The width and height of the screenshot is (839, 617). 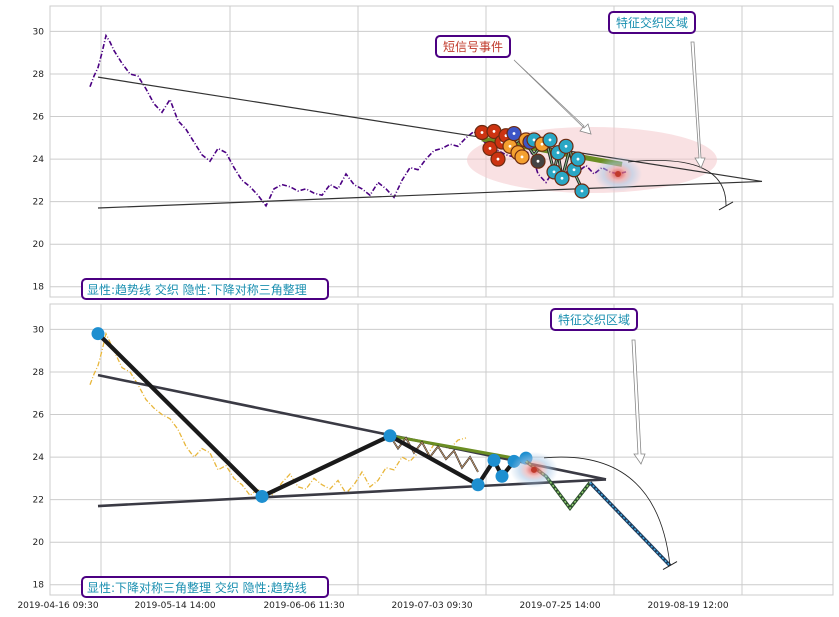 What do you see at coordinates (430, 194) in the screenshot?
I see `lower-trendline` at bounding box center [430, 194].